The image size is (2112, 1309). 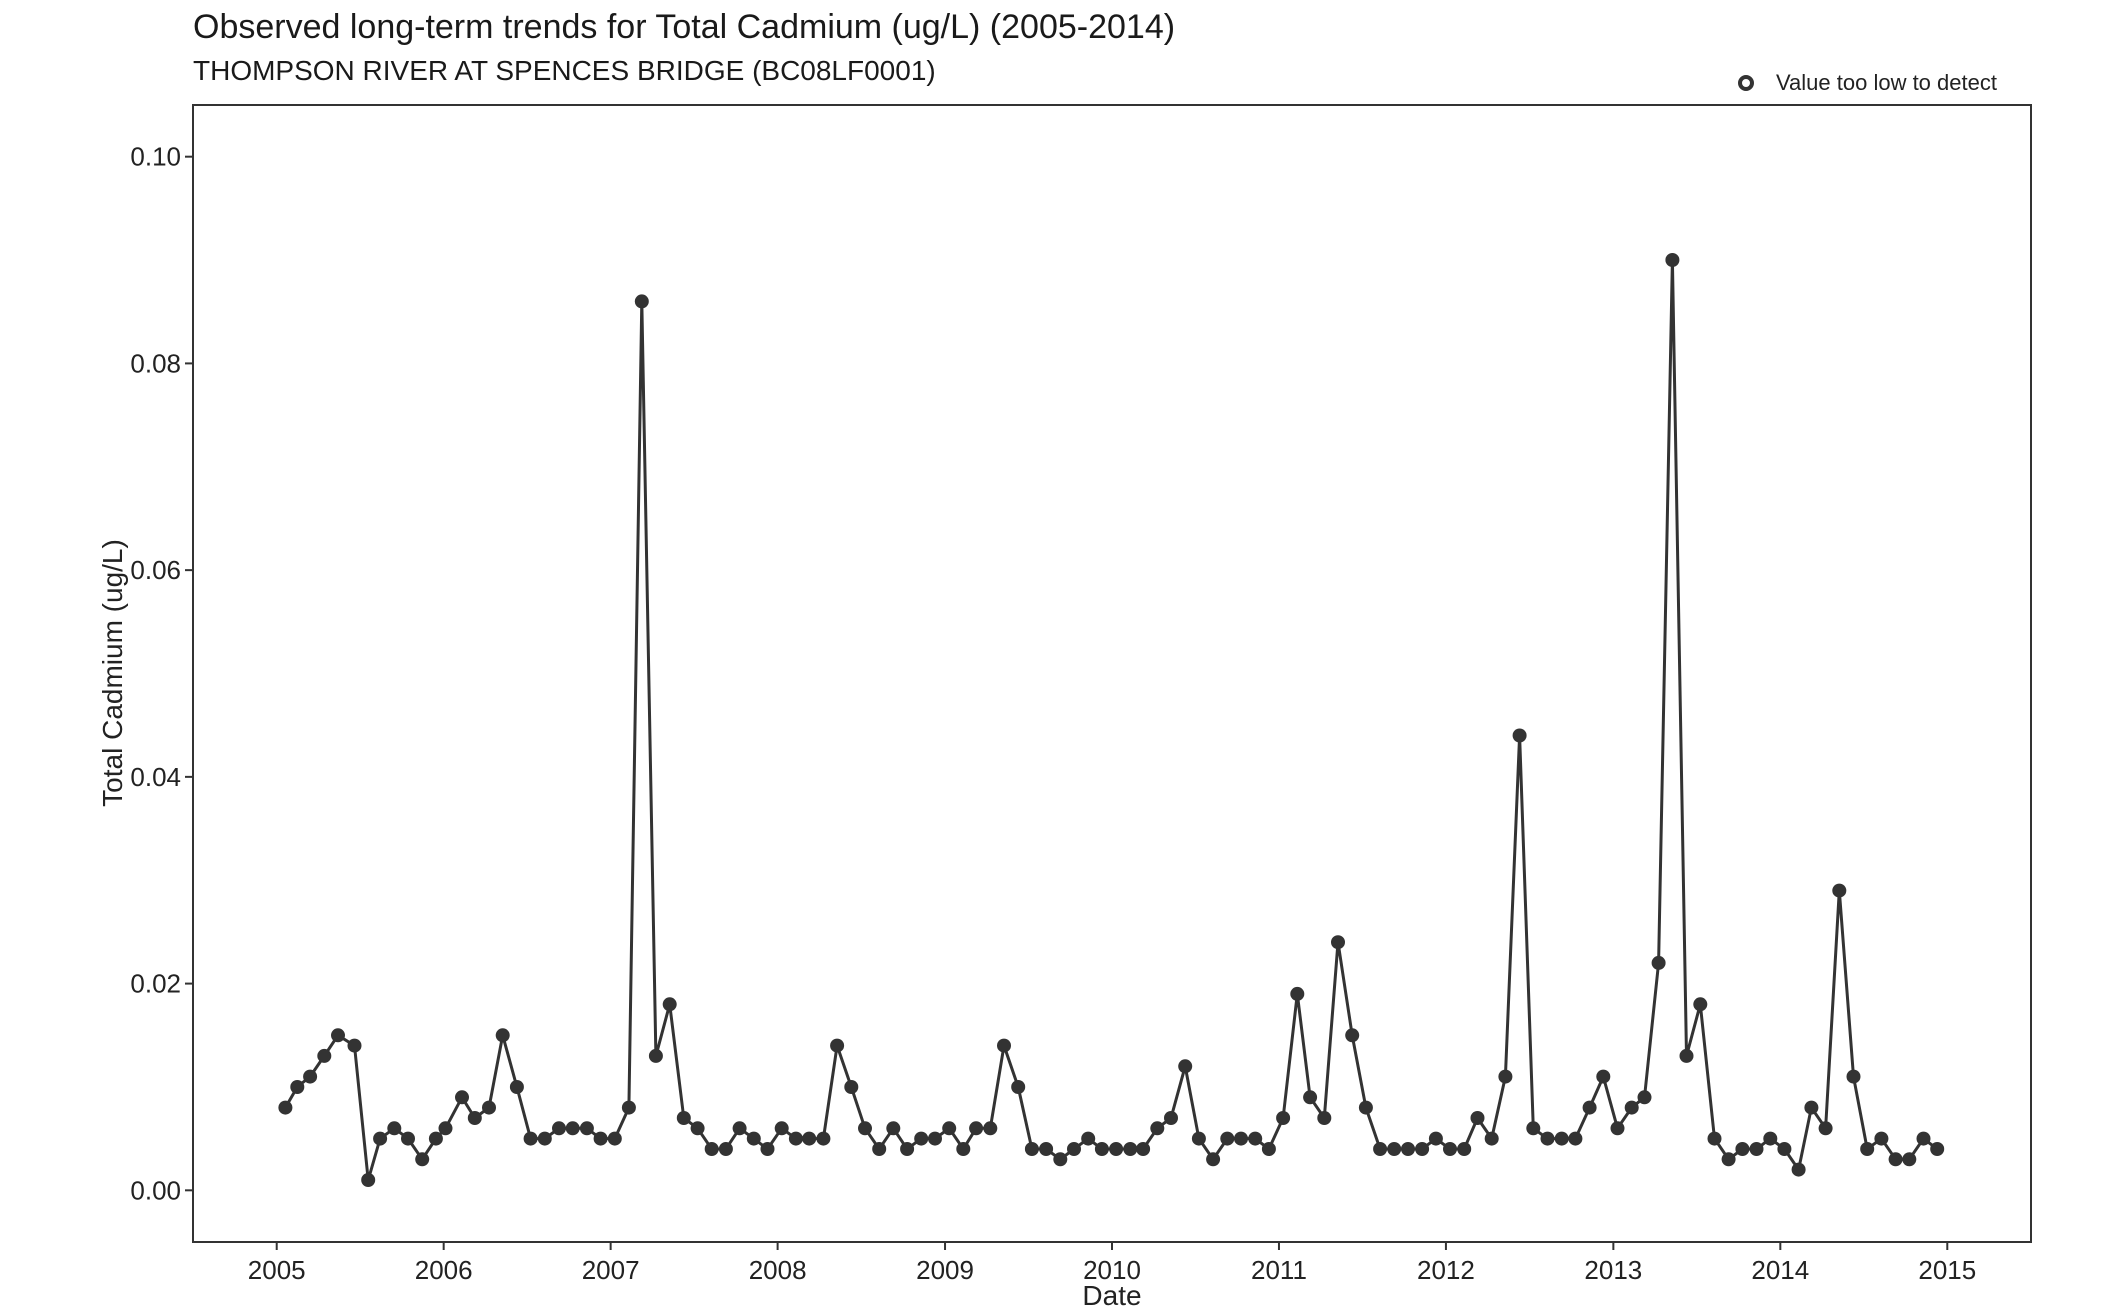 What do you see at coordinates (1446, 1270) in the screenshot?
I see `x-tick-label: 2012` at bounding box center [1446, 1270].